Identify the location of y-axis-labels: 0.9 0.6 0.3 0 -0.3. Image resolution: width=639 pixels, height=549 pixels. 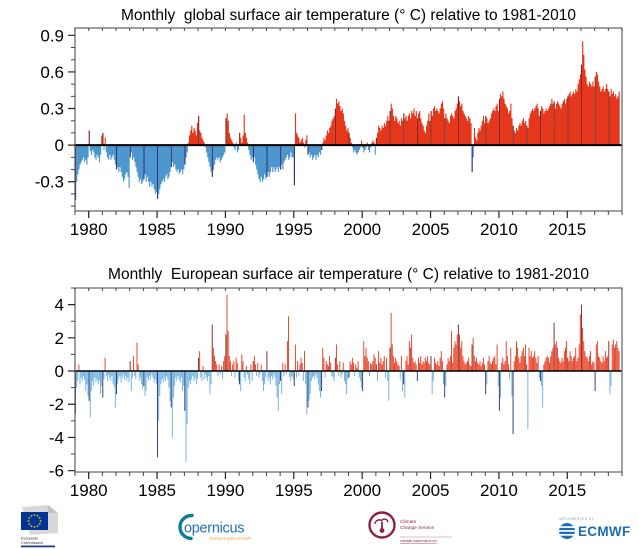
(49, 108).